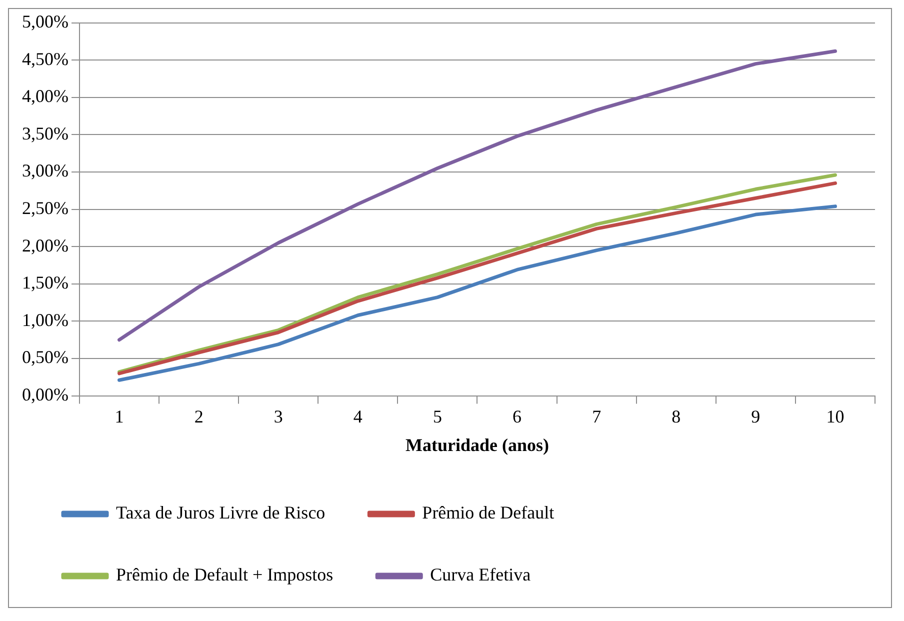  What do you see at coordinates (676, 416) in the screenshot?
I see `x-tick-label: 8` at bounding box center [676, 416].